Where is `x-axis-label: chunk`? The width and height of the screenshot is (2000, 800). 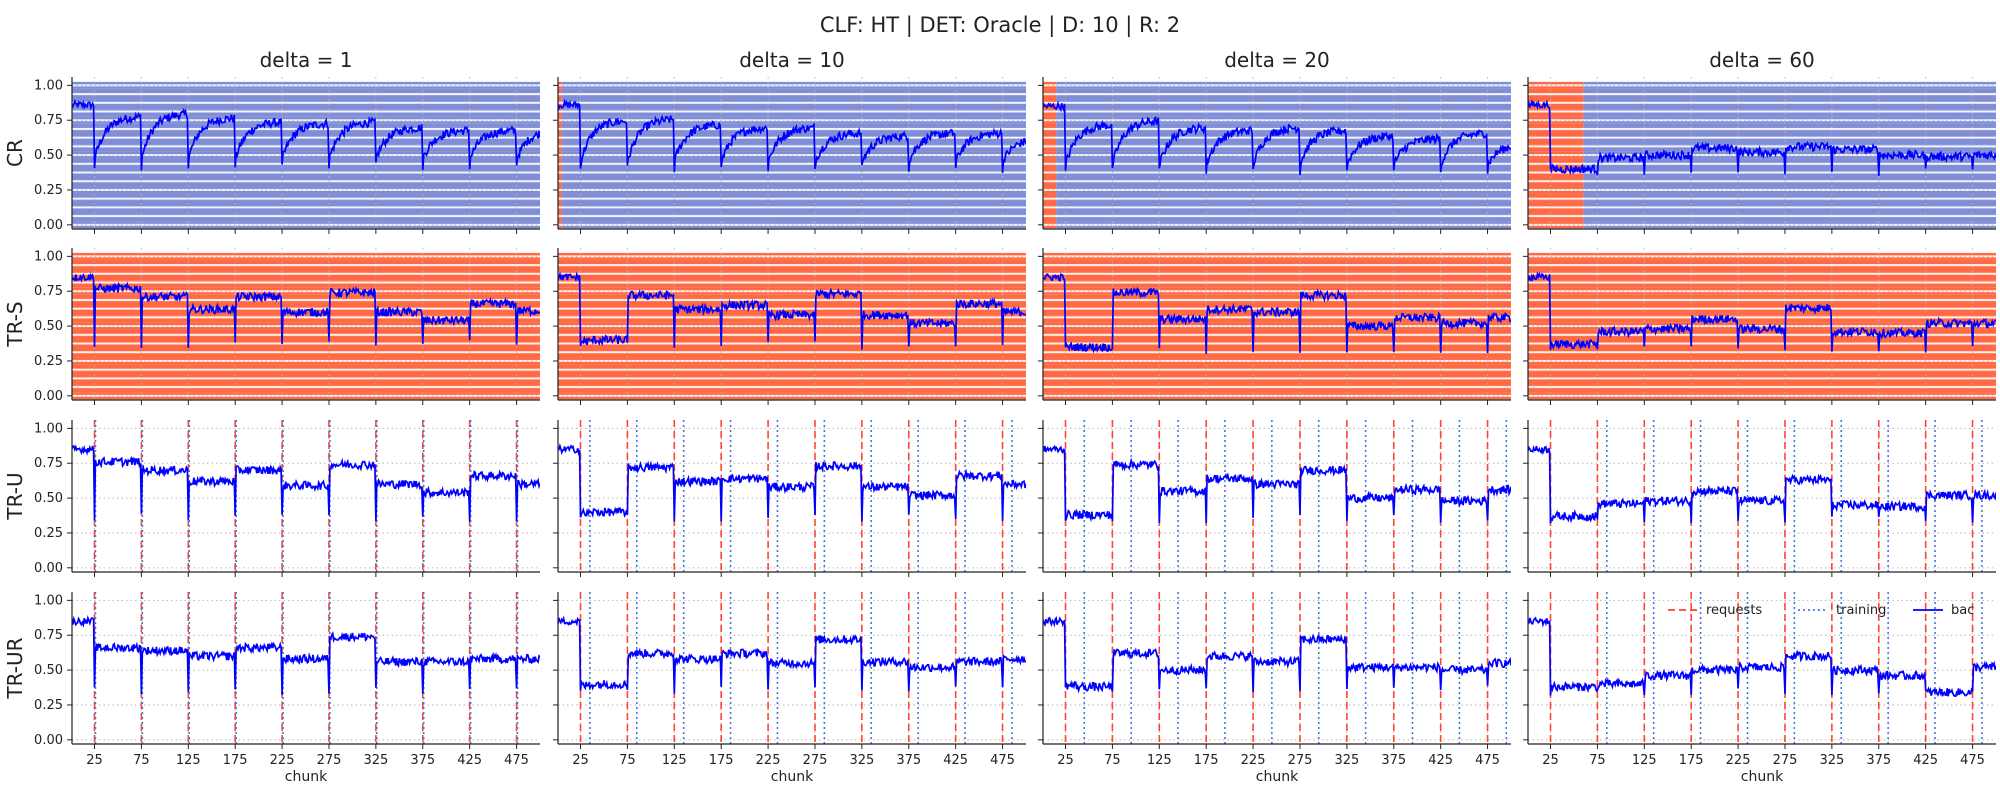 x-axis-label: chunk is located at coordinates (1762, 777).